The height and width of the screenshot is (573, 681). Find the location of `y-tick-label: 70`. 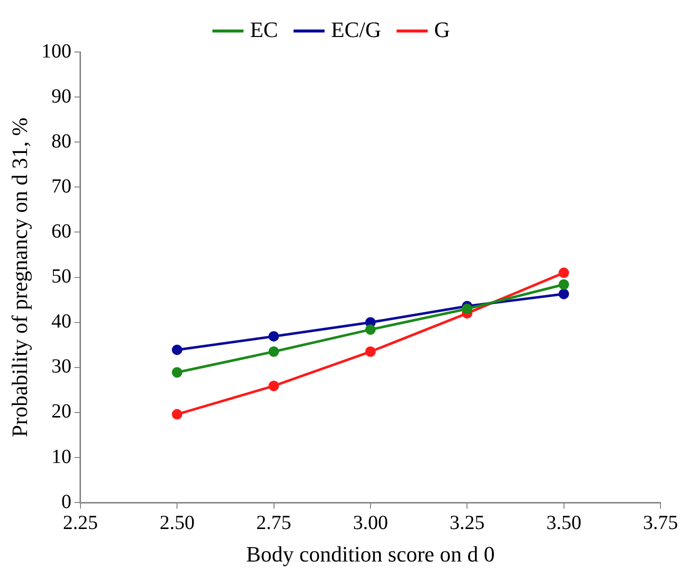

y-tick-label: 70 is located at coordinates (61, 186).